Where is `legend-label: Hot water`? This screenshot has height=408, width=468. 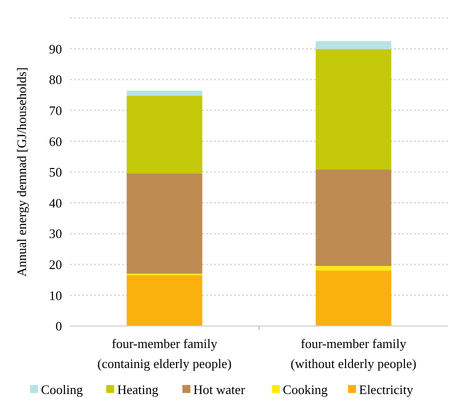 legend-label: Hot water is located at coordinates (219, 389).